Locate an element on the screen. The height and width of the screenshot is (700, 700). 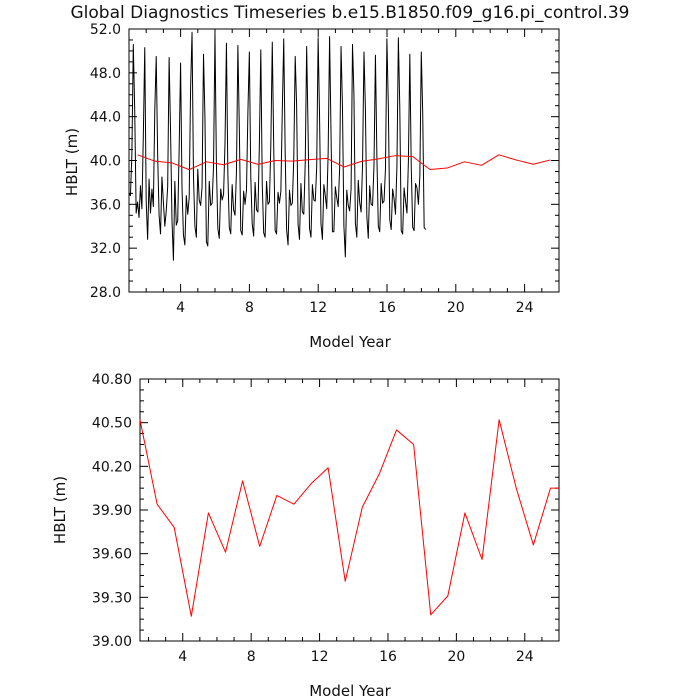
y-tick-label: 40.80 is located at coordinates (112, 380).